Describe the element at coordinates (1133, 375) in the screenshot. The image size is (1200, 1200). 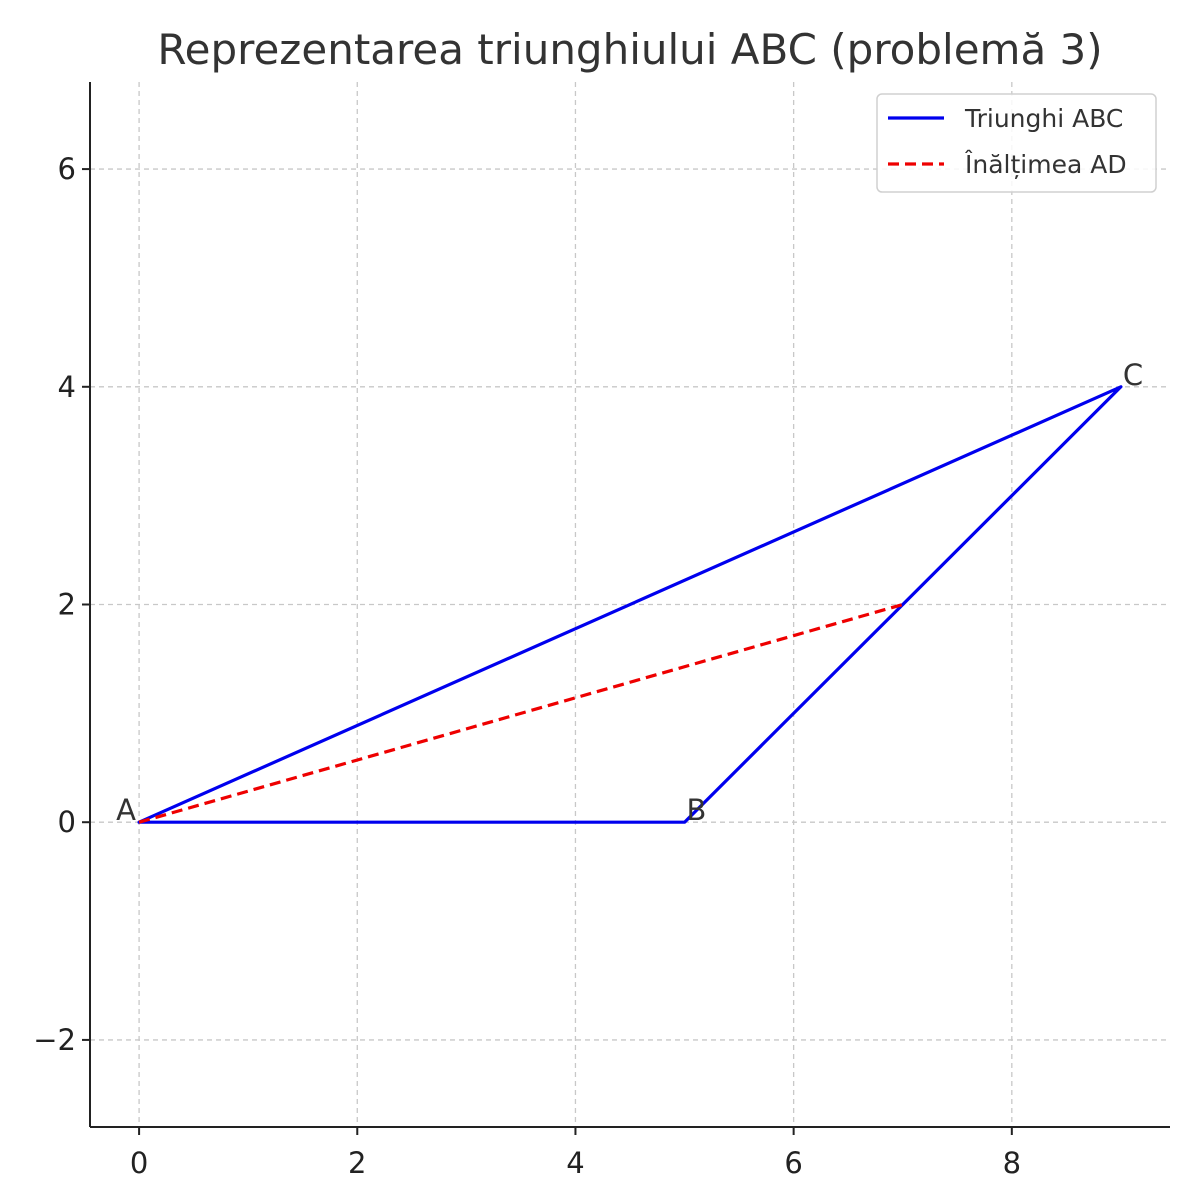
I see `point-label-c: C` at that location.